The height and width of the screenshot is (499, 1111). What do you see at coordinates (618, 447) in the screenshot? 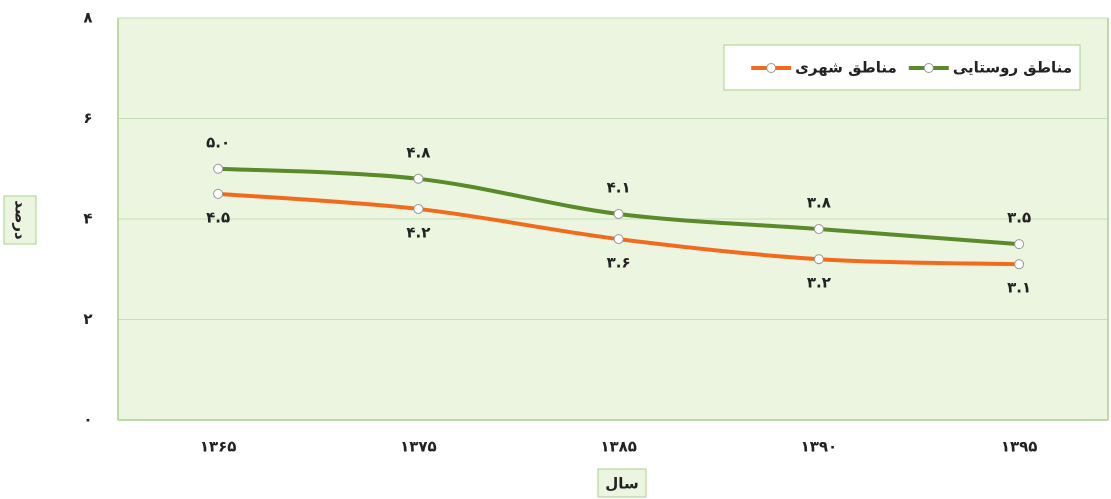
I see `x-tick-label: ۱۳۸۵` at bounding box center [618, 447].